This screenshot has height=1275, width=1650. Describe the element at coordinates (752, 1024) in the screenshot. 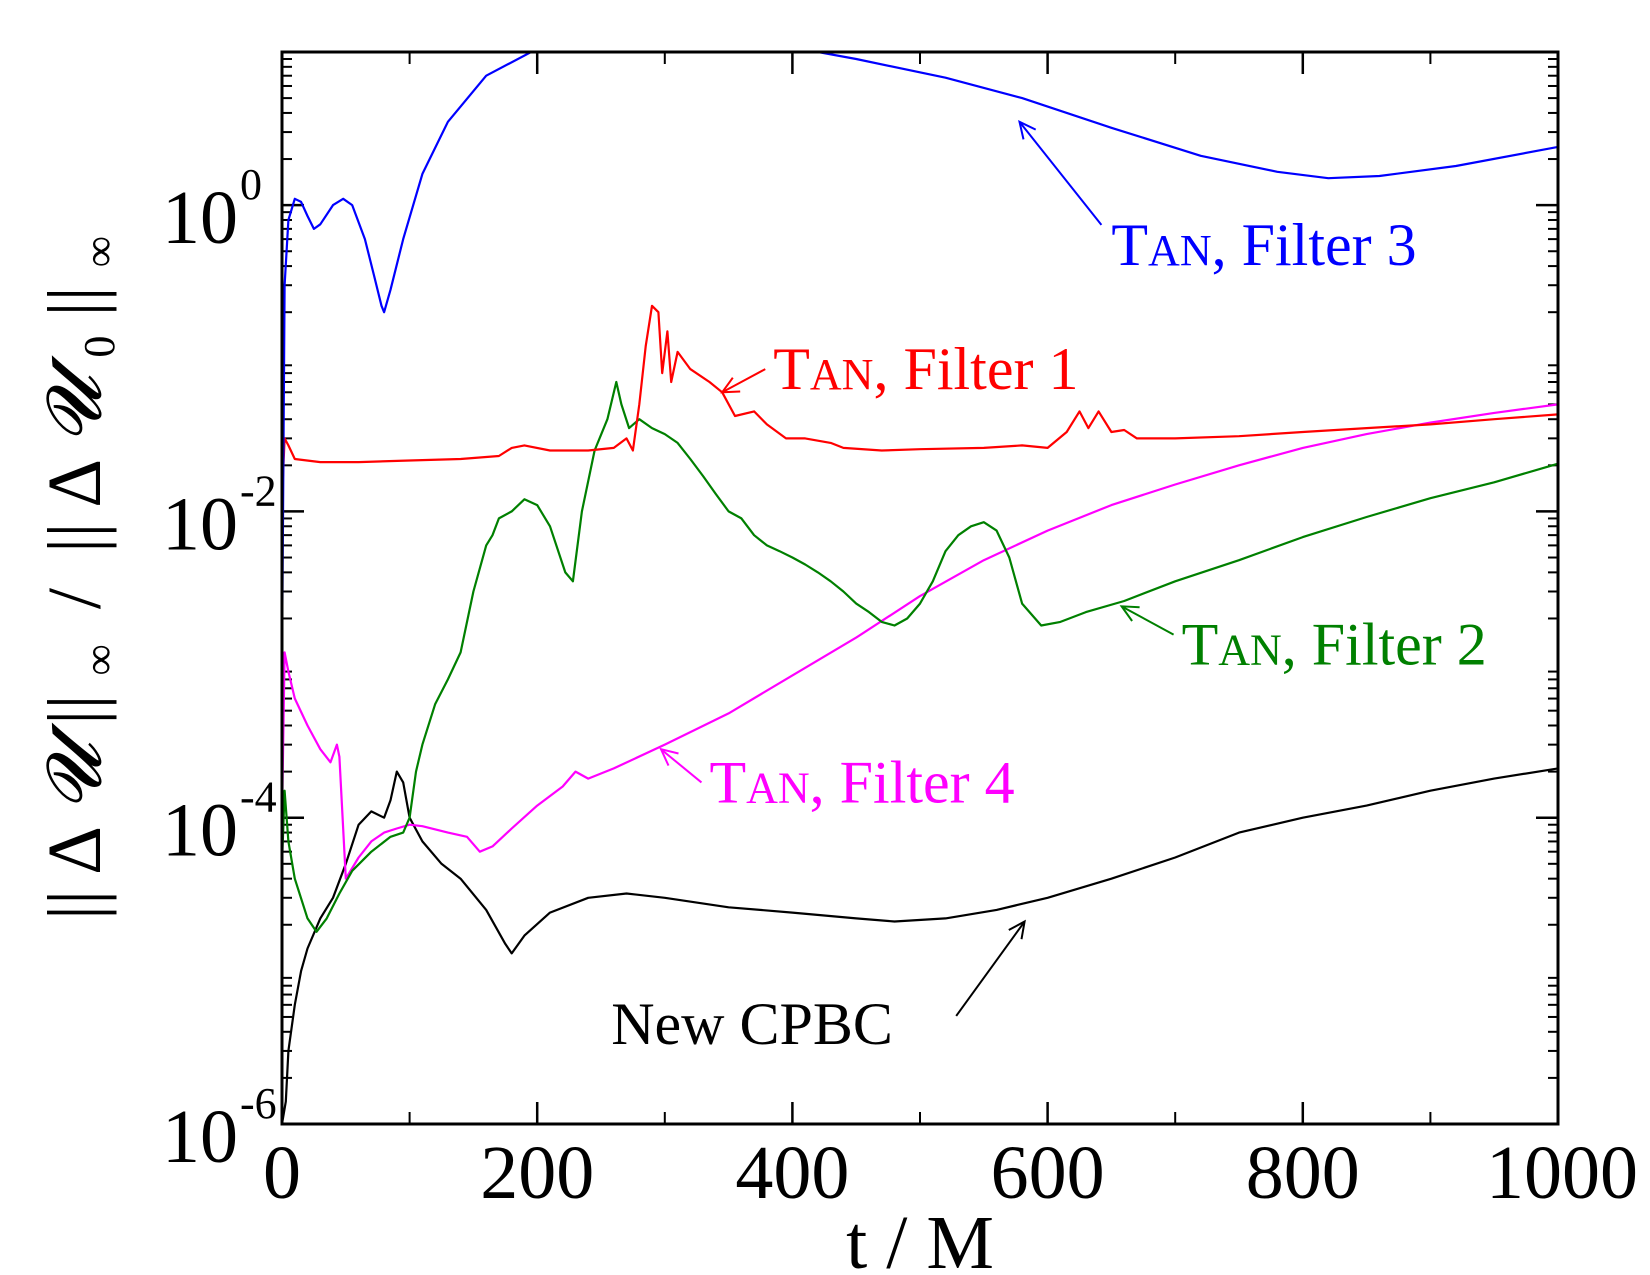

I see `series-label: New CPBC` at that location.